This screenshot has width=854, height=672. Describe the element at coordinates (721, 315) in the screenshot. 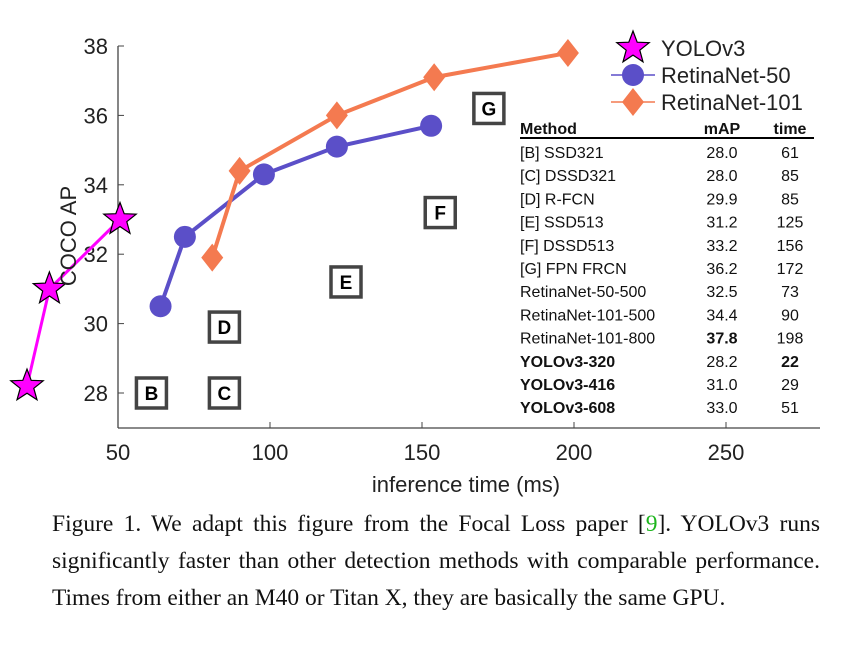

I see `table-cell-map: 34.4` at that location.